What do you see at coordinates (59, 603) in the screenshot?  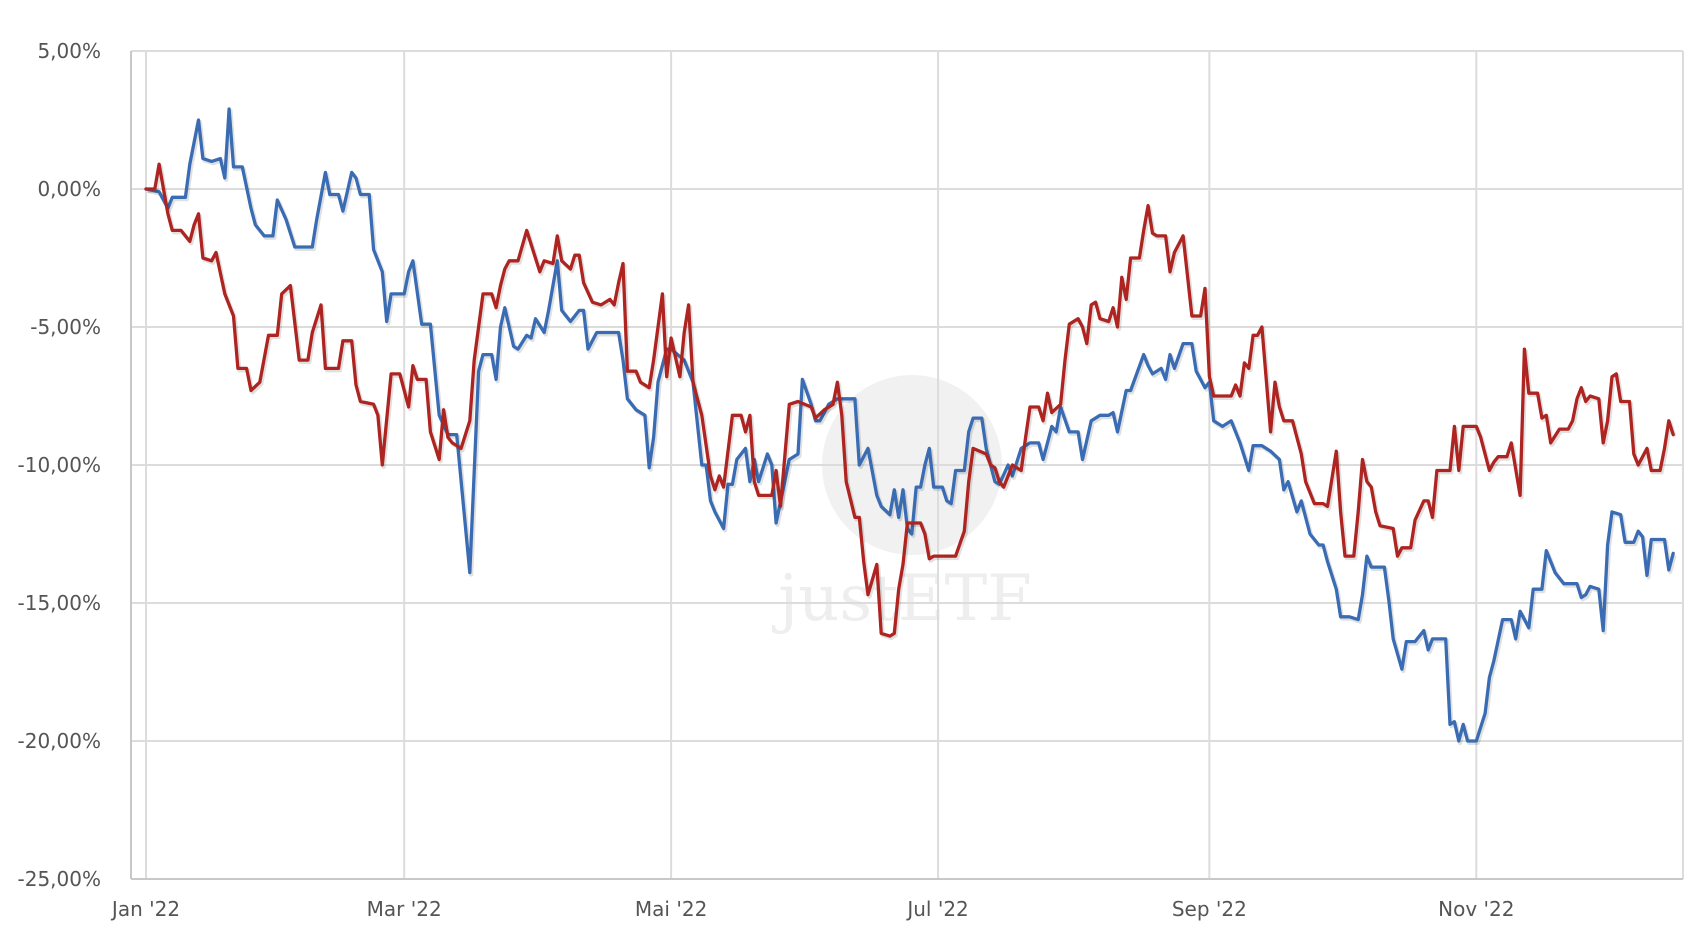 I see `y-tick-label: -15,00%` at bounding box center [59, 603].